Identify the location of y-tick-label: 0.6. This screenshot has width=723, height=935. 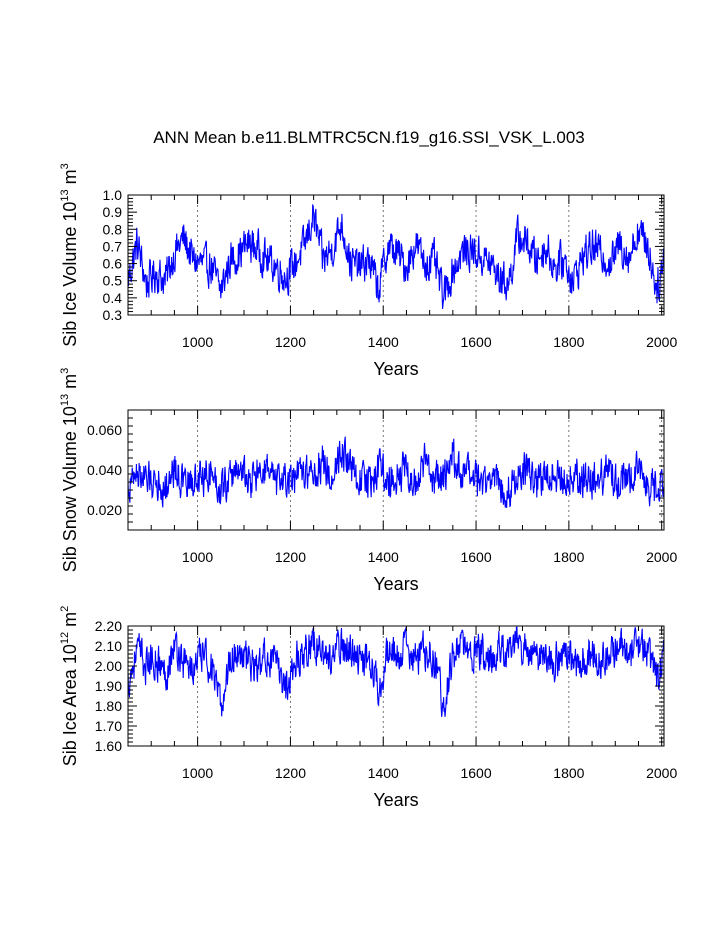
(113, 264).